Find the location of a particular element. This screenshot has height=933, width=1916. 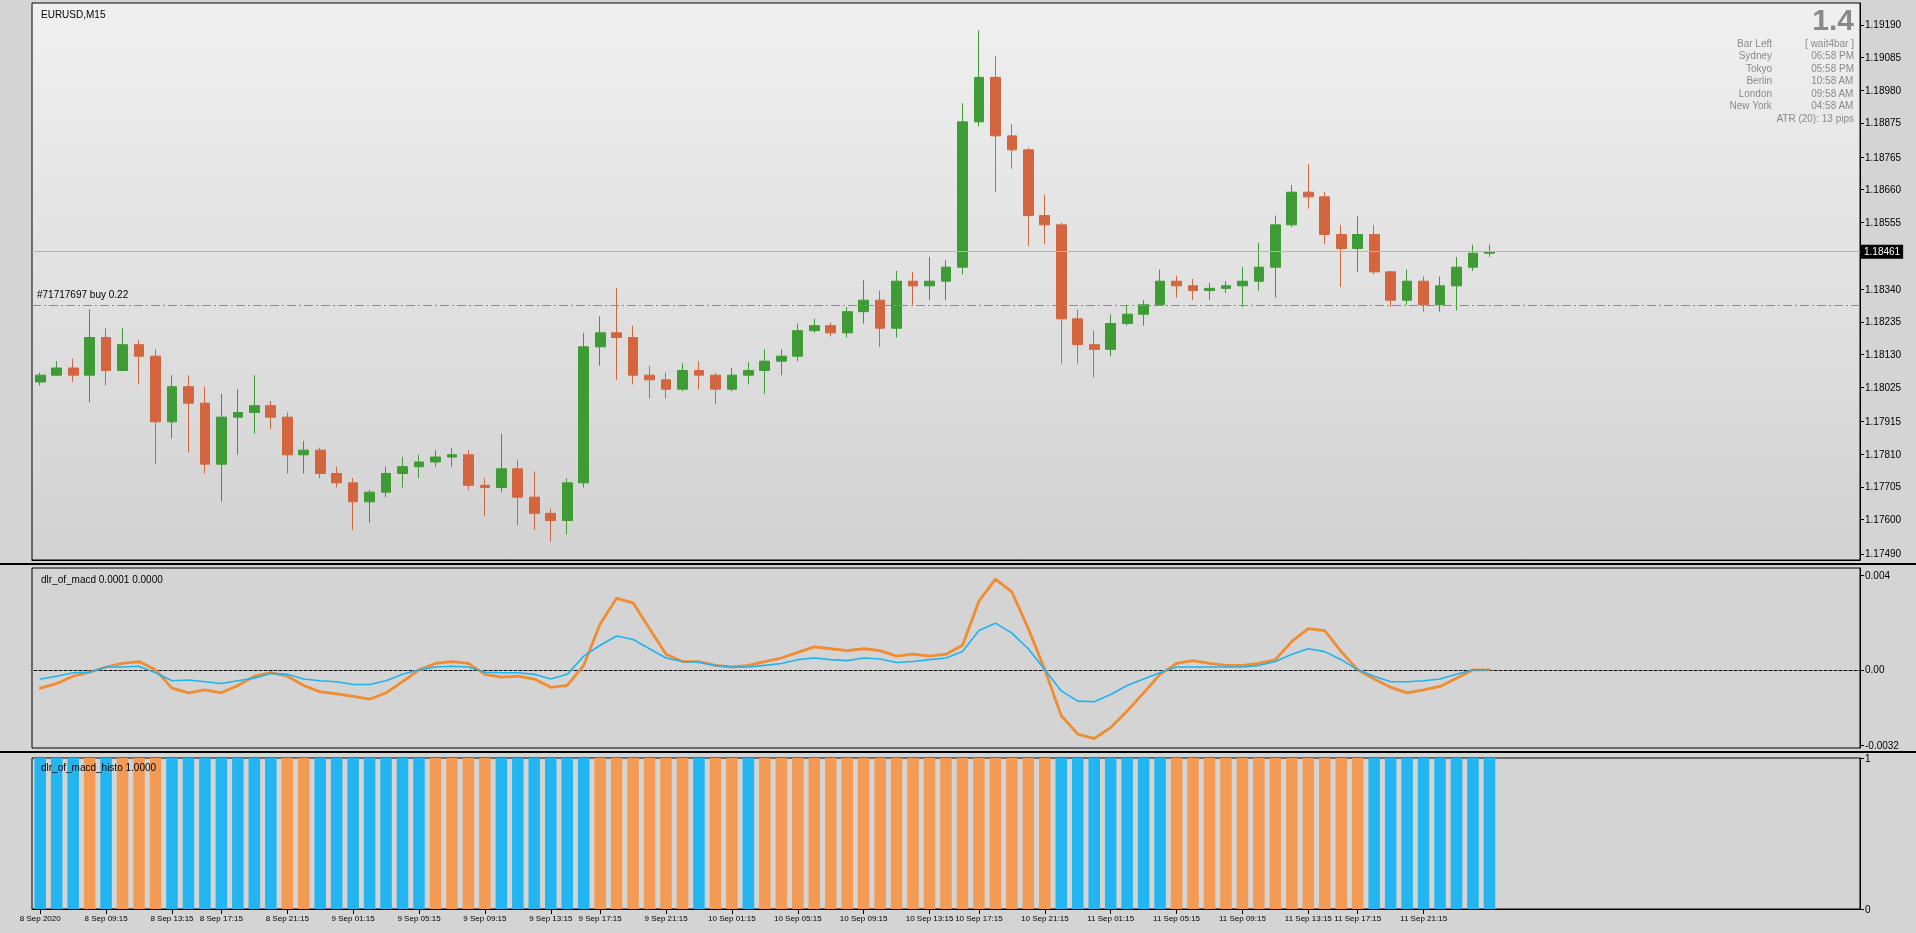

annotation: Bar Left is located at coordinates (1754, 43).